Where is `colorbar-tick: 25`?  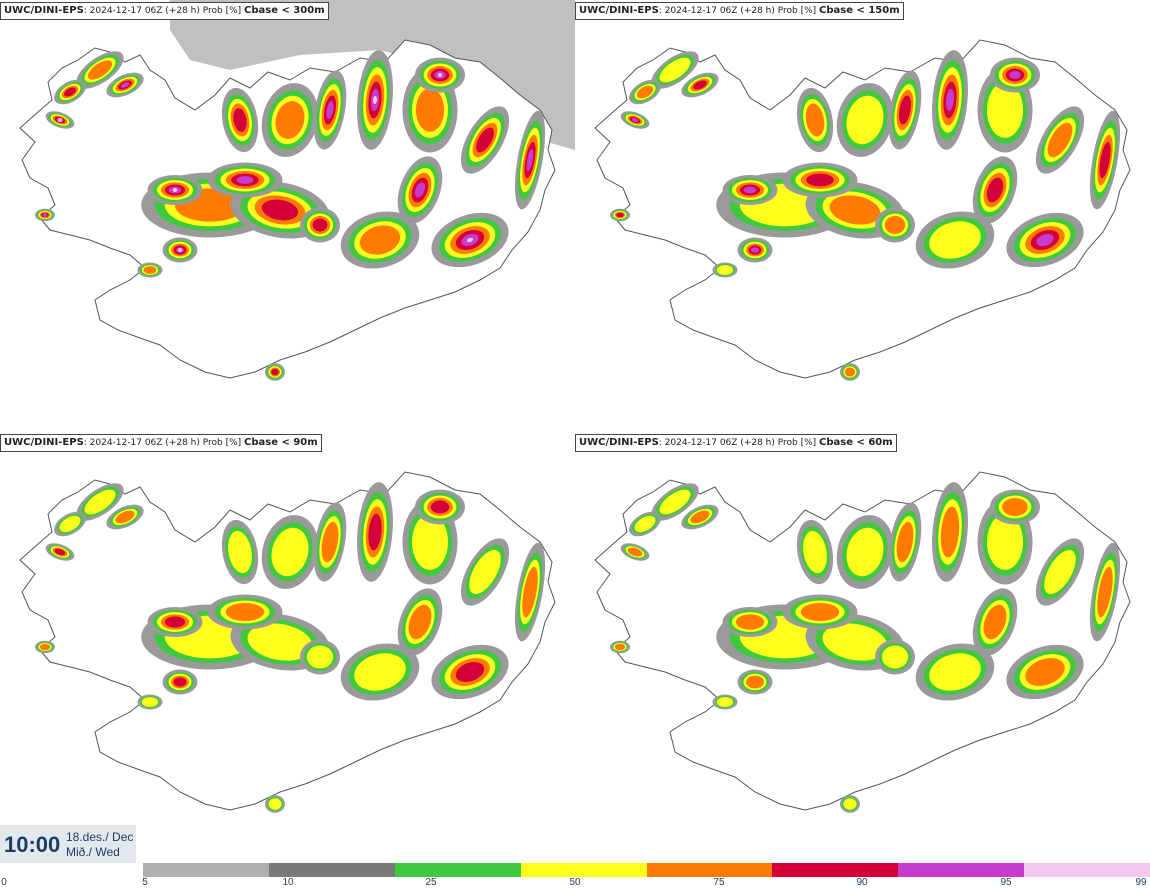 colorbar-tick: 25 is located at coordinates (431, 882).